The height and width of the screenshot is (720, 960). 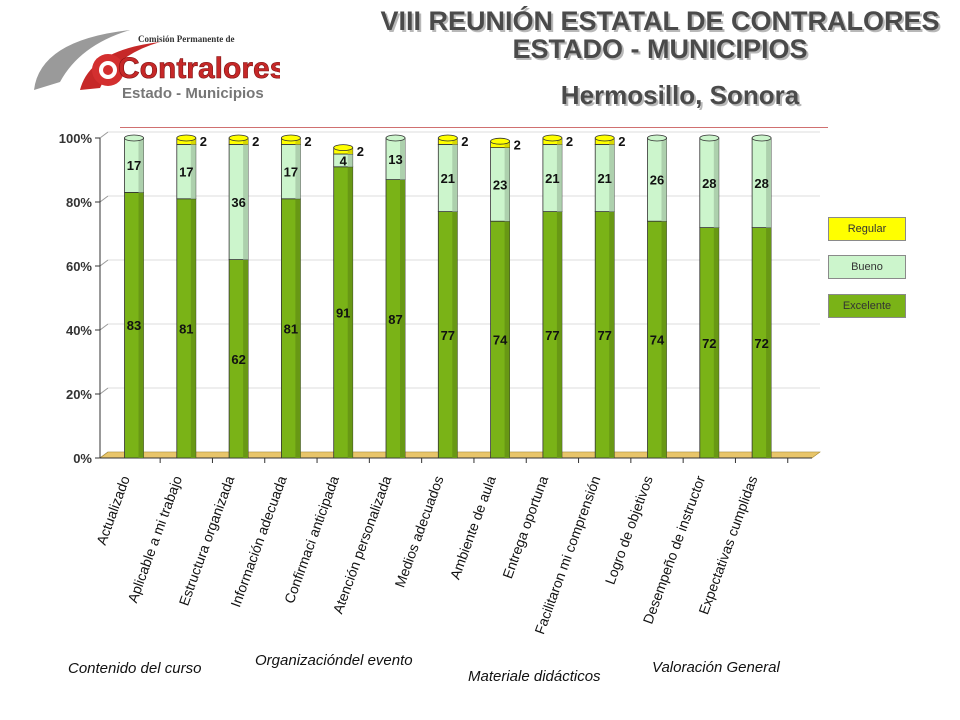 What do you see at coordinates (154, 538) in the screenshot?
I see `category-label: Aplicable a mi trabajo` at bounding box center [154, 538].